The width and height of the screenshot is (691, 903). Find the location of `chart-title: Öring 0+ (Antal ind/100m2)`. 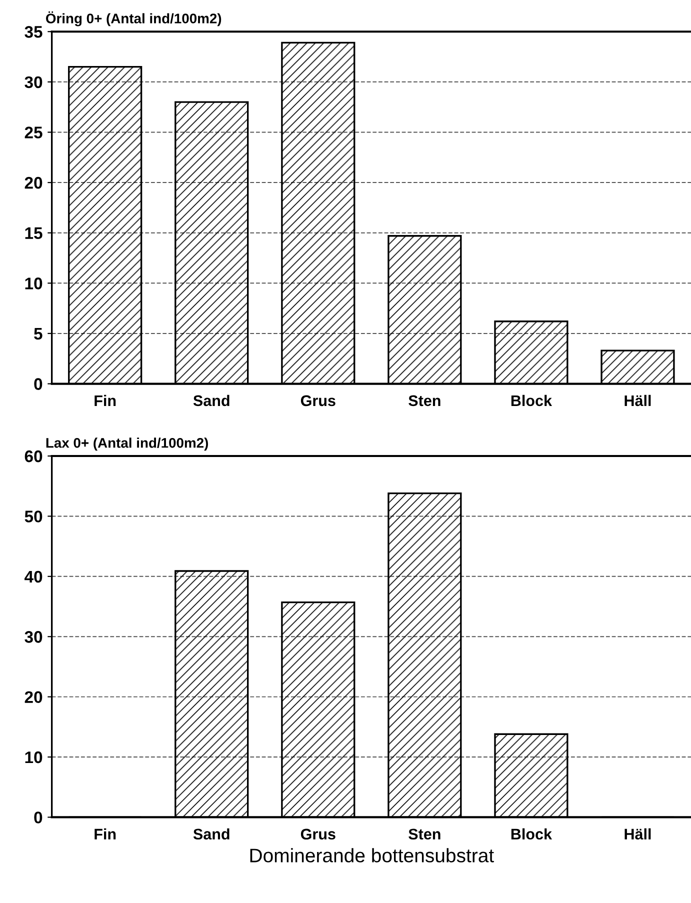

chart-title: Öring 0+ (Antal ind/100m2) is located at coordinates (134, 18).